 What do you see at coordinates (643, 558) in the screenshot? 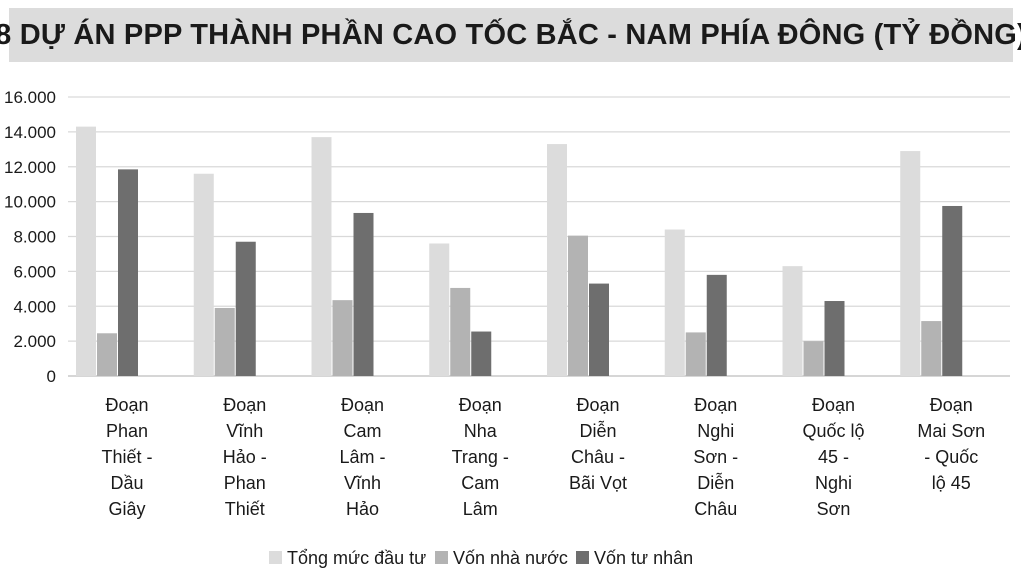
I see `legend-label: Vốn tư nhân` at bounding box center [643, 558].